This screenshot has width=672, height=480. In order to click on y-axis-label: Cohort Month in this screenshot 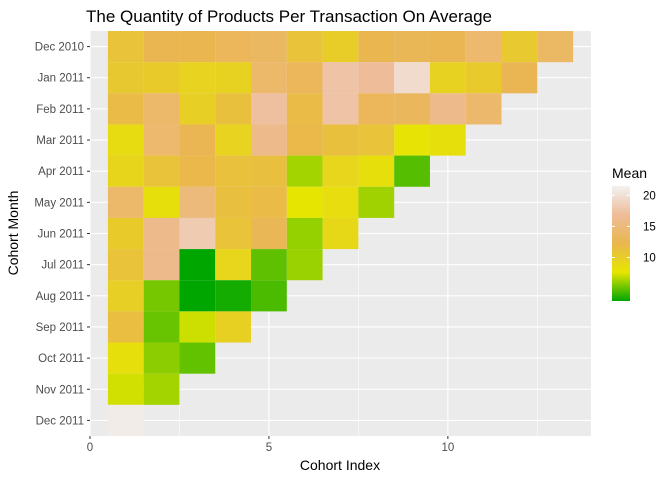, I will do `click(13, 233)`.